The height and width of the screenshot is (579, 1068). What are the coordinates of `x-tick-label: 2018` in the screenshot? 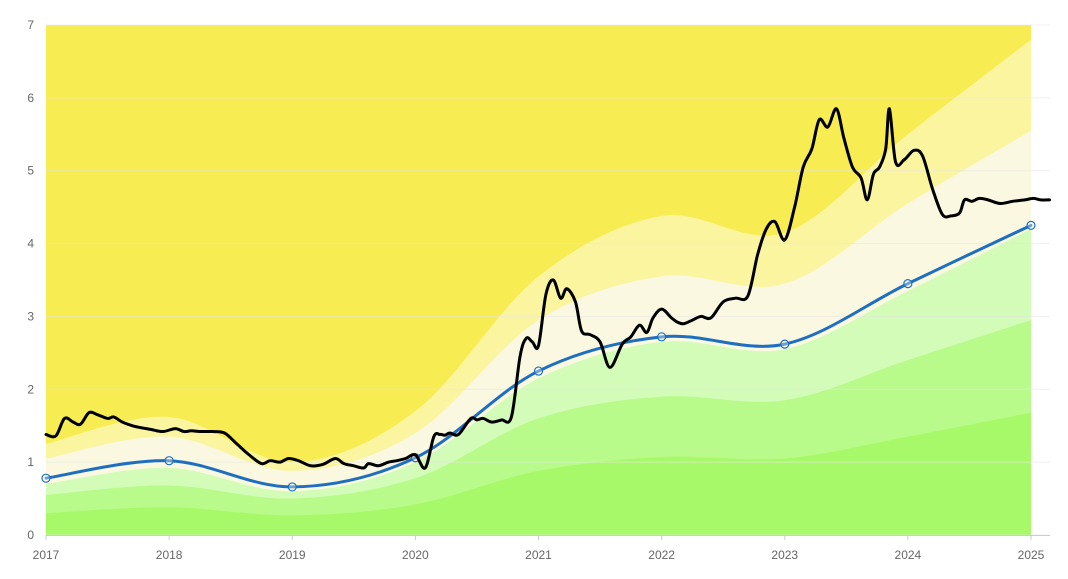 It's located at (169, 555).